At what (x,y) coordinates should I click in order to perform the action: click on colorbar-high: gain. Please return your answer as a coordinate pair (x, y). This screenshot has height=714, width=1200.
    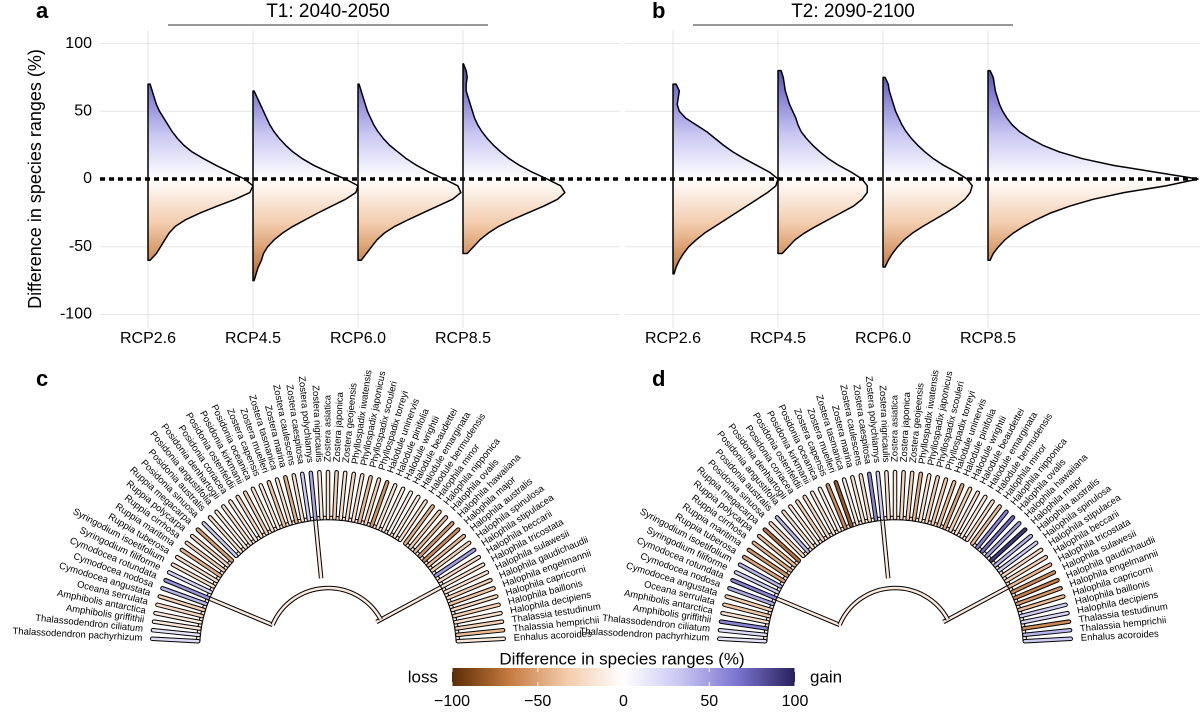
    Looking at the image, I should click on (826, 676).